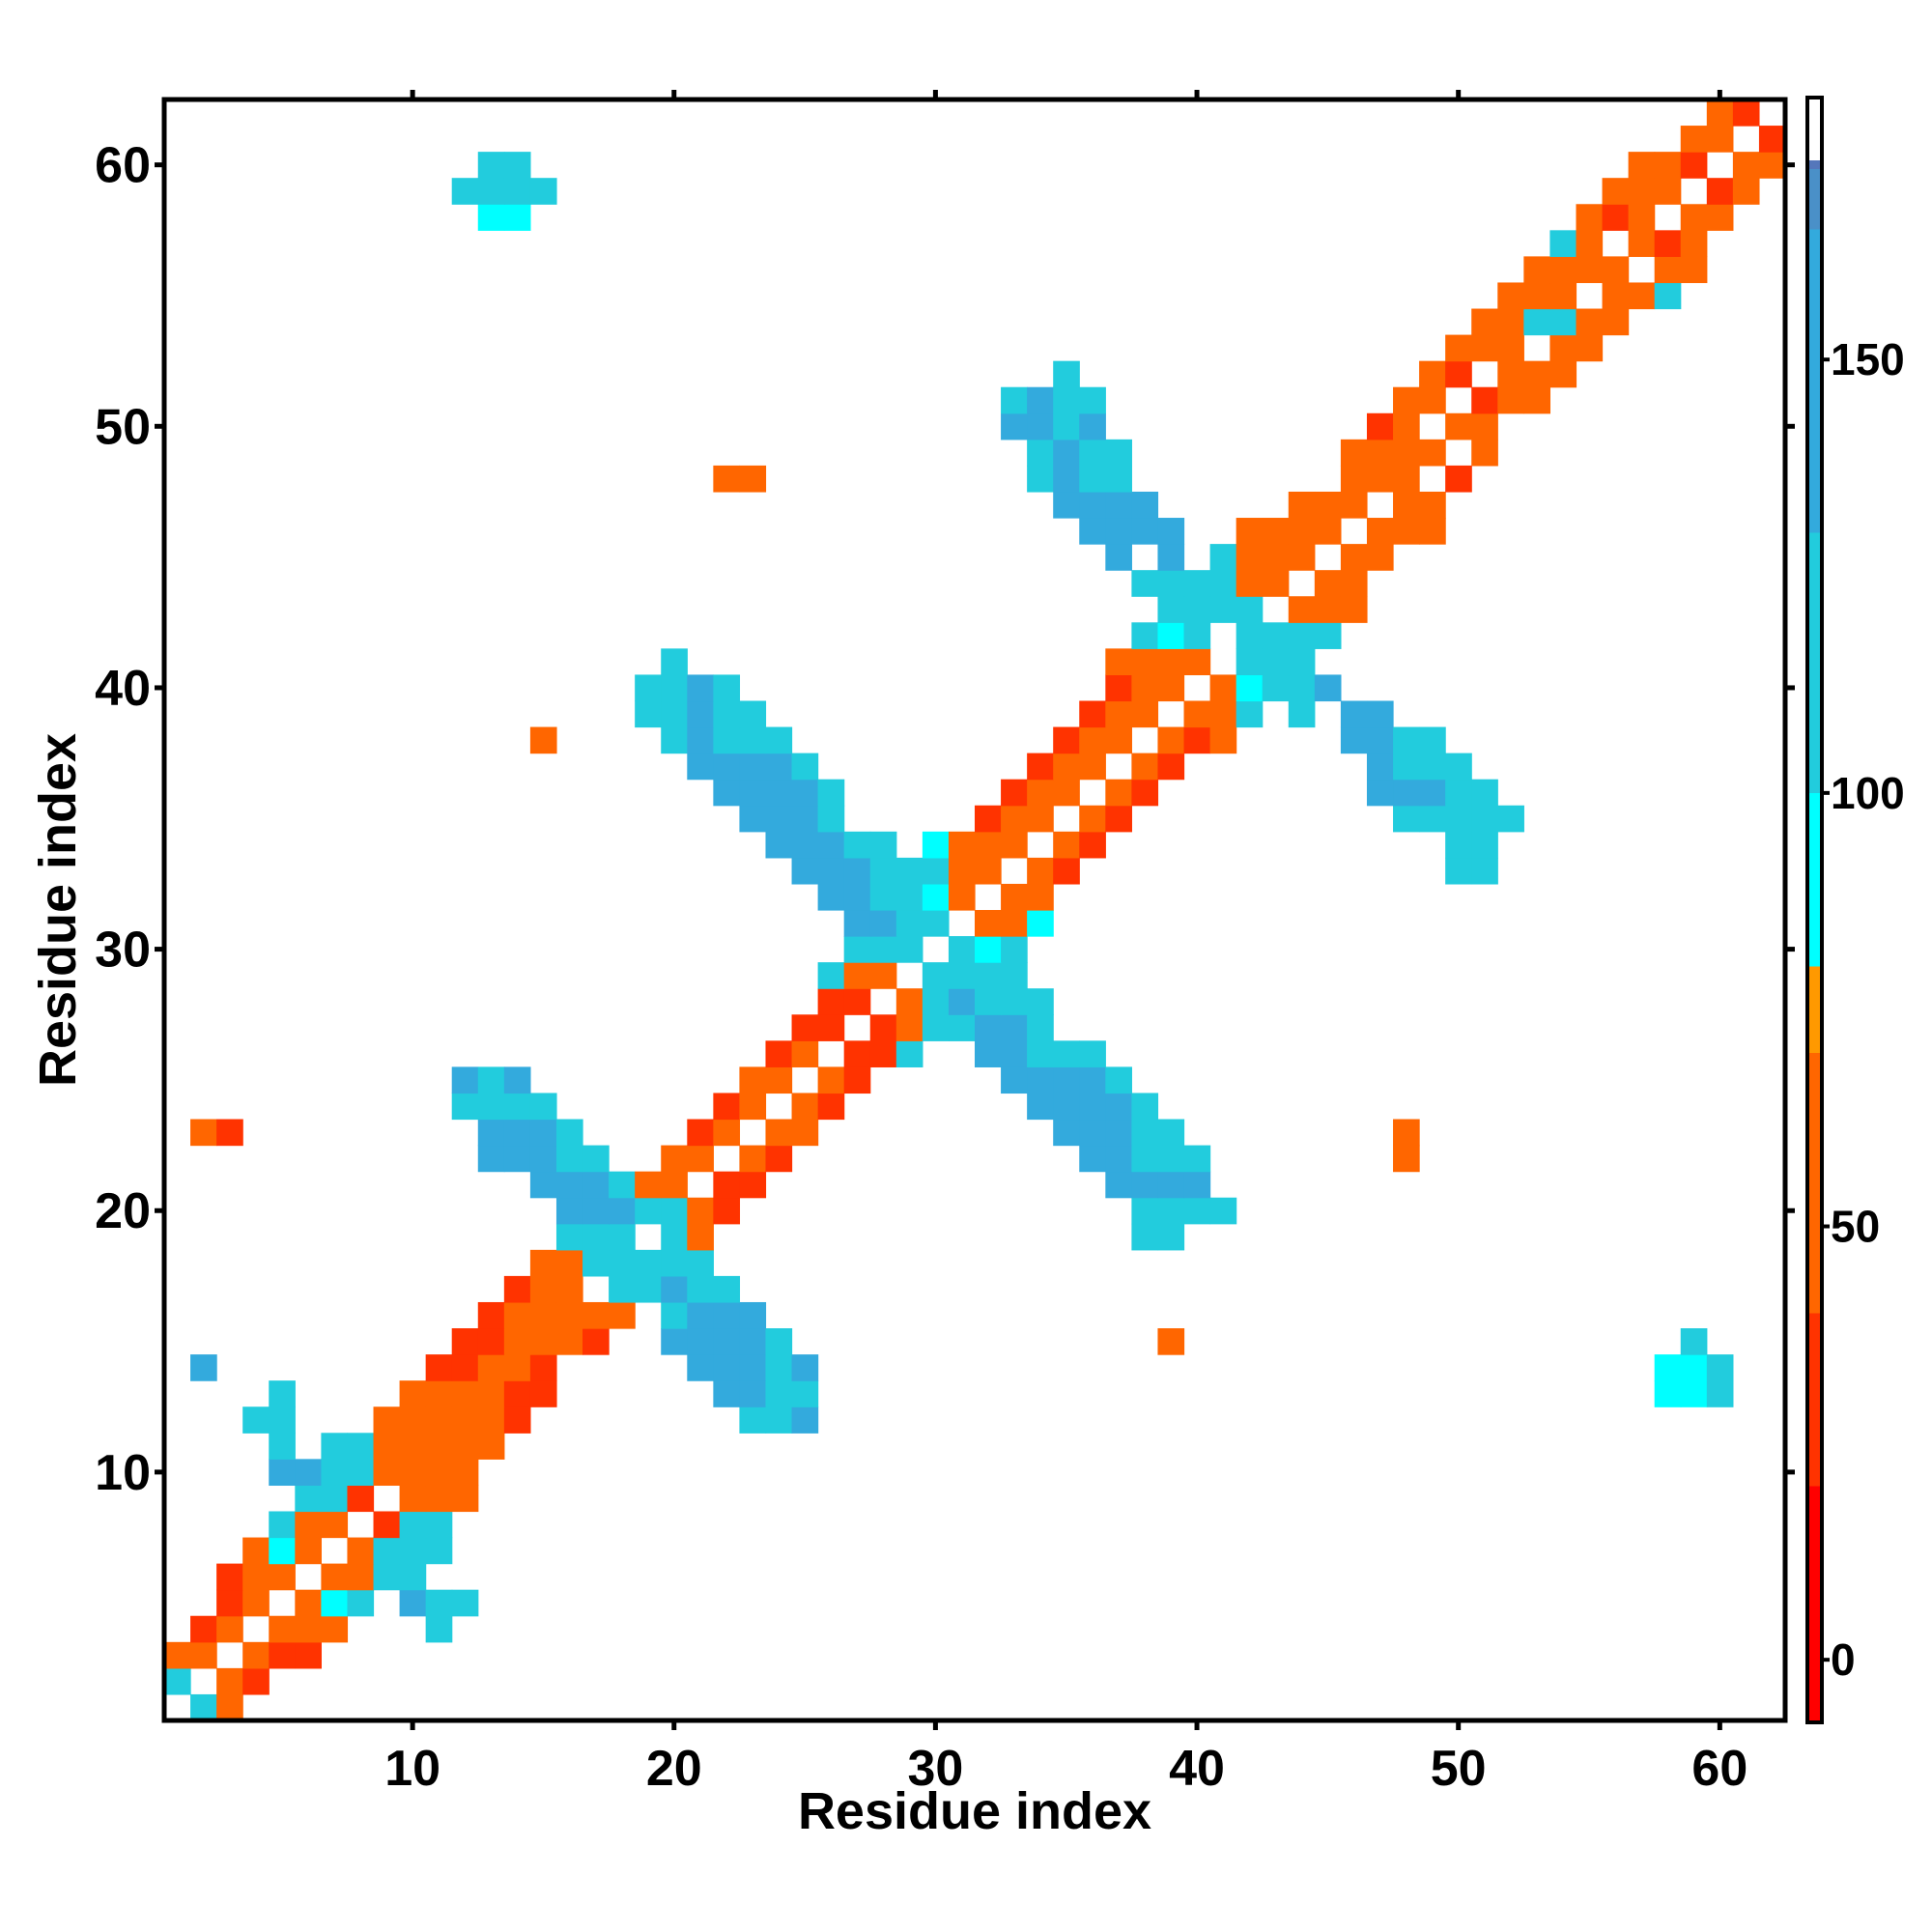 Image resolution: width=1932 pixels, height=1932 pixels. What do you see at coordinates (1197, 1769) in the screenshot?
I see `x-tick-label: 40` at bounding box center [1197, 1769].